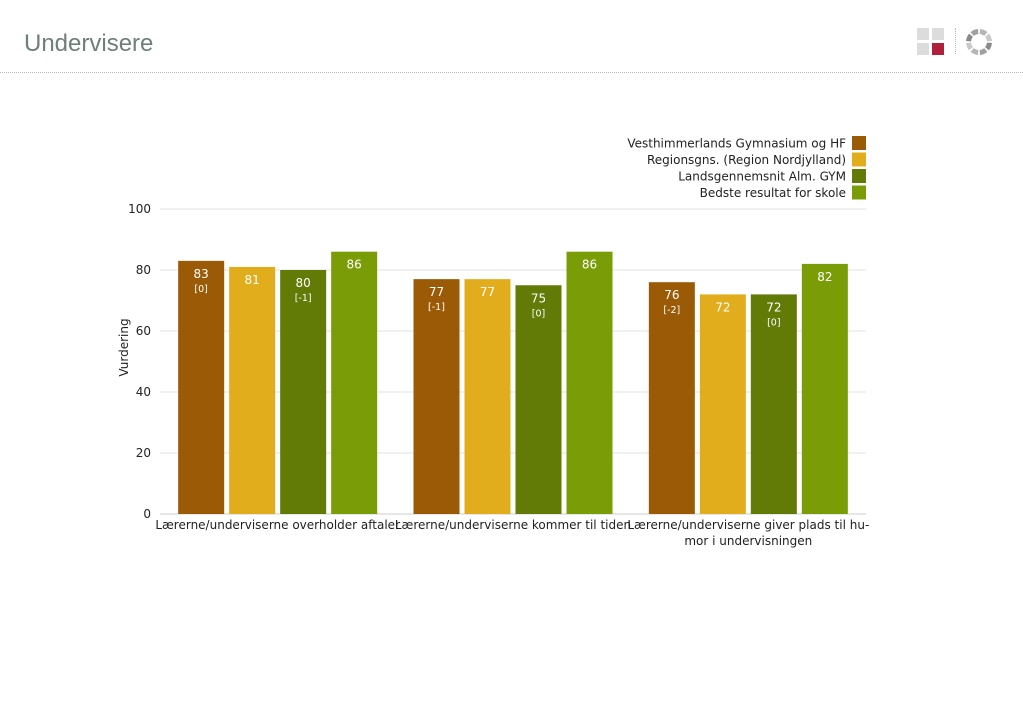 This screenshot has width=1023, height=723. What do you see at coordinates (511, 72) in the screenshot?
I see `title-divider` at bounding box center [511, 72].